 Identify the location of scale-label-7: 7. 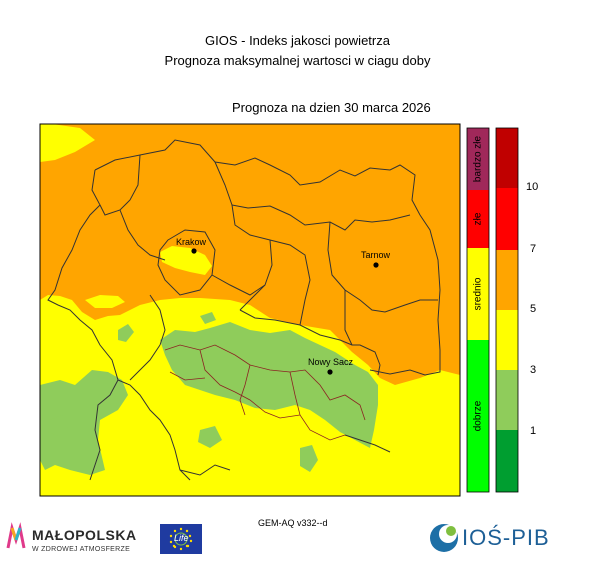
(533, 249).